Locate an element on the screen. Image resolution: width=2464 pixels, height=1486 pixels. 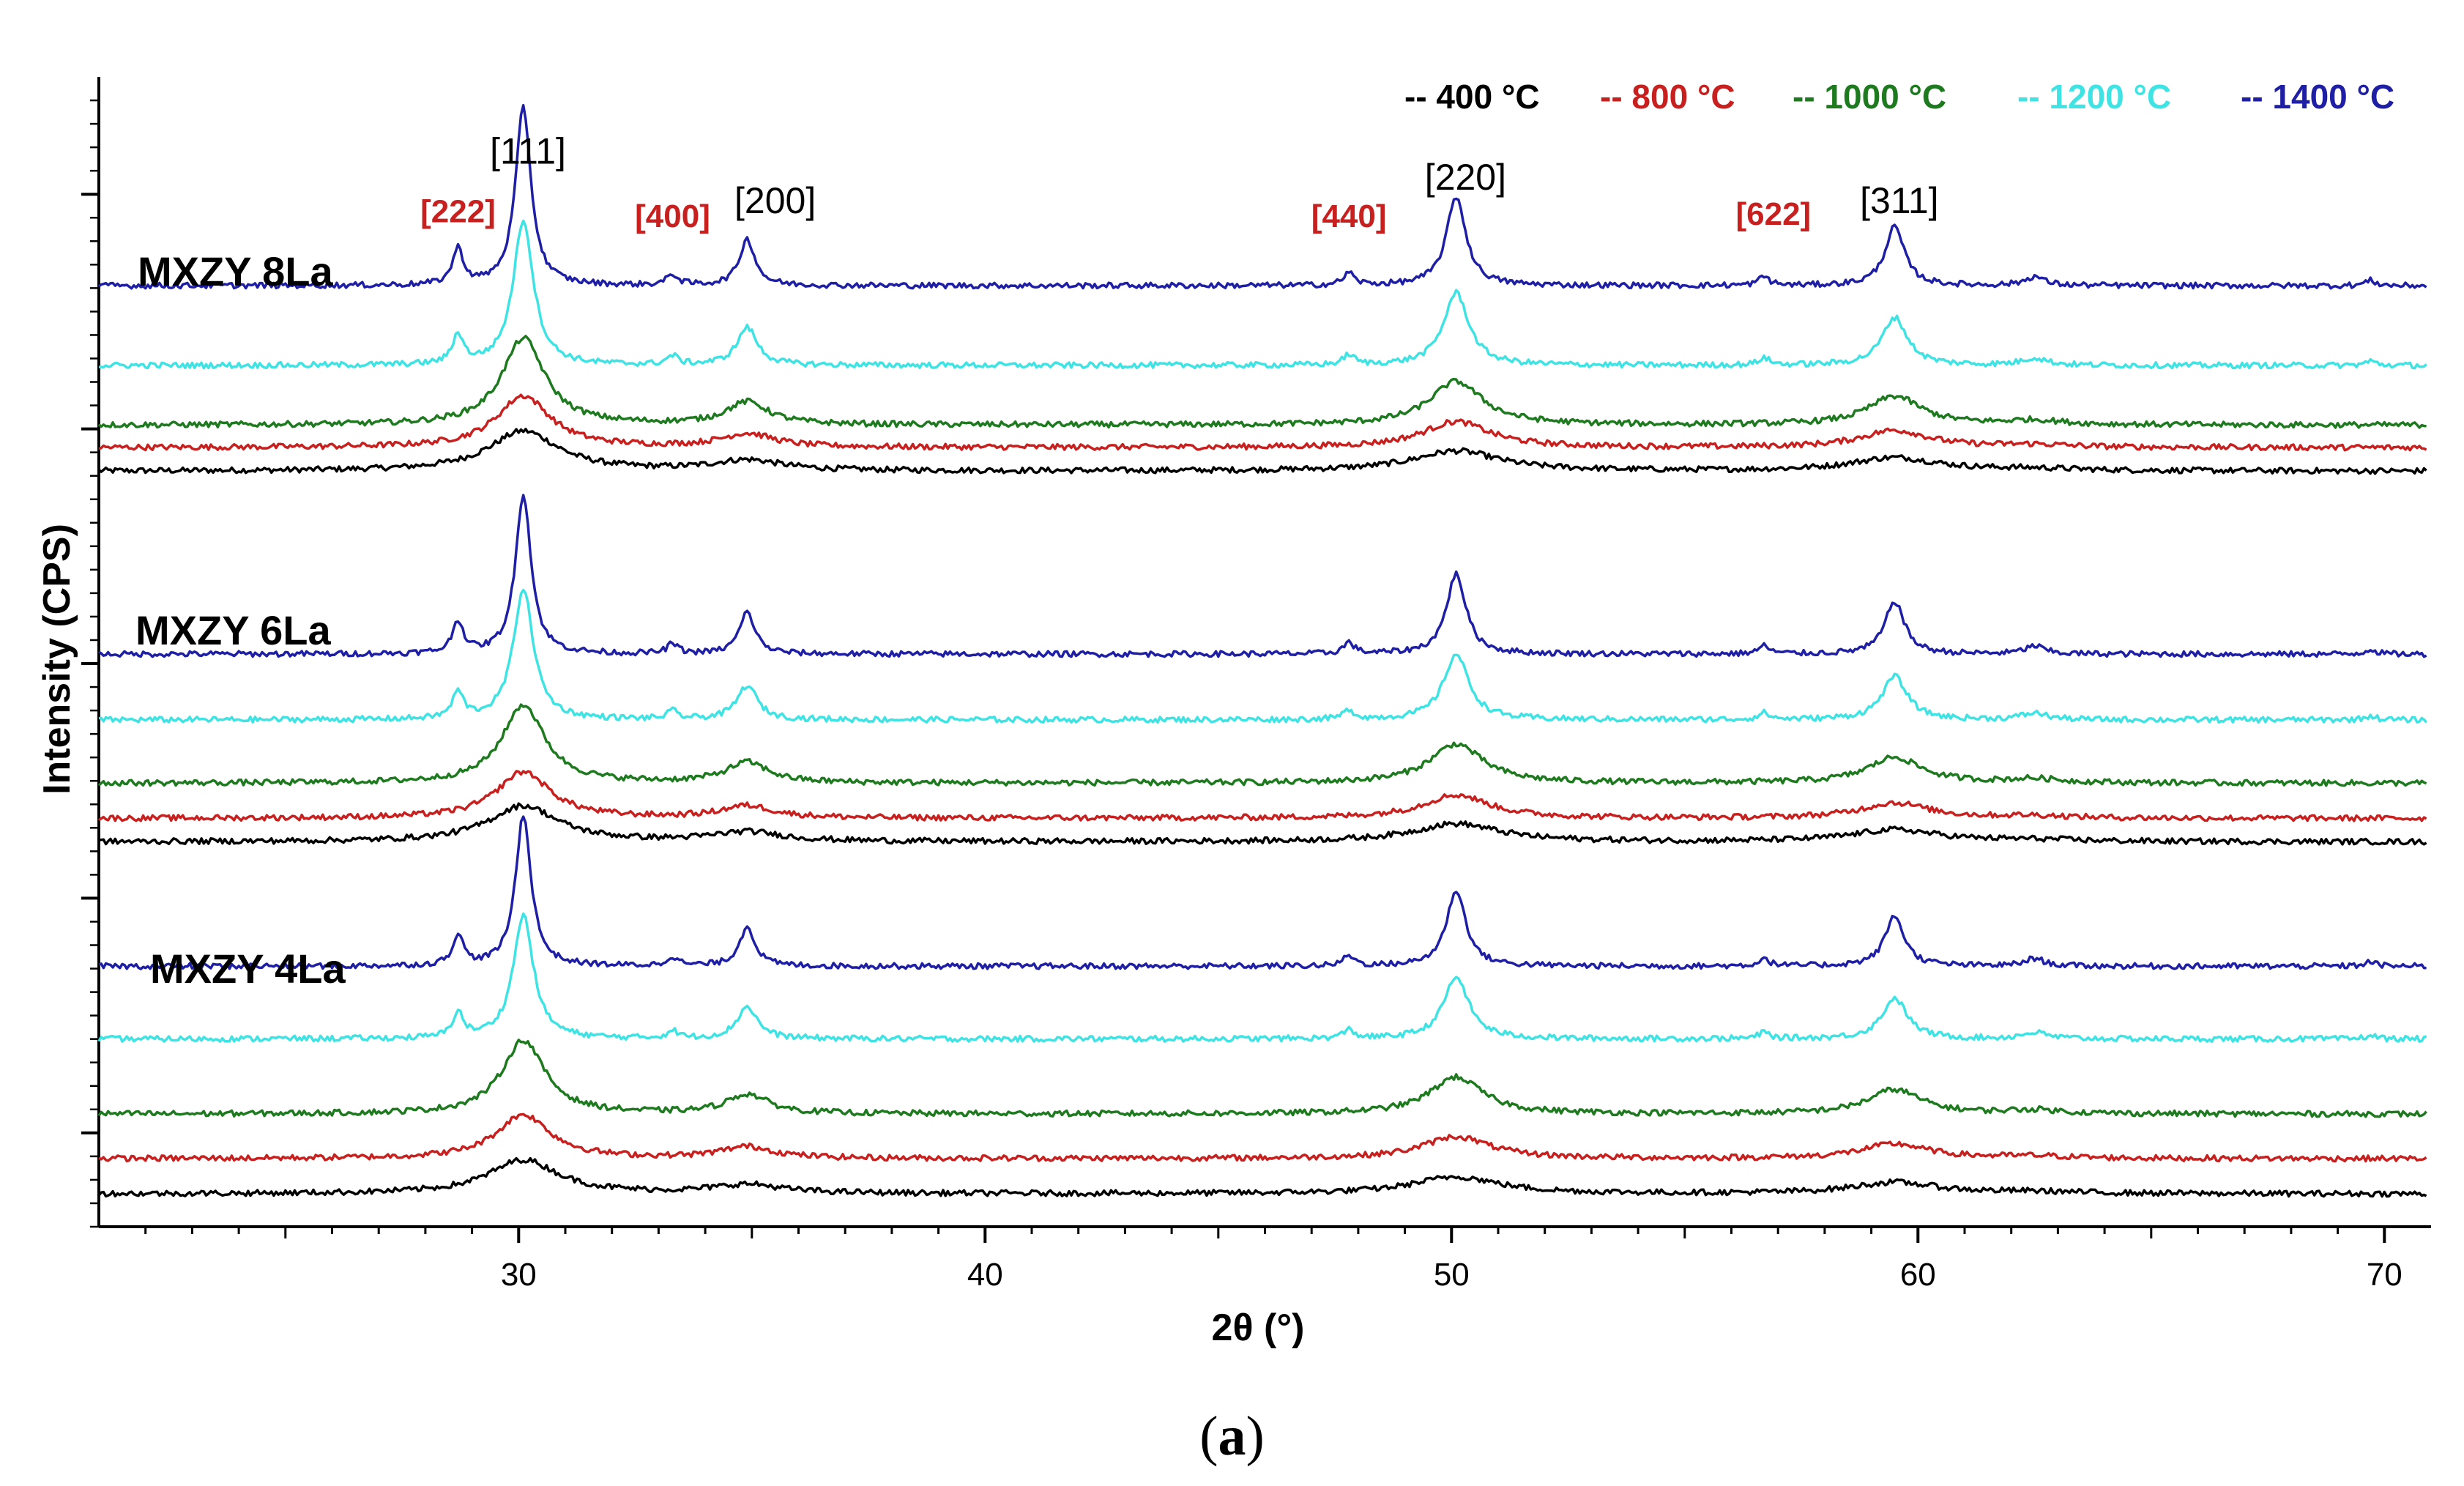
peak-label: [311] is located at coordinates (1899, 200).